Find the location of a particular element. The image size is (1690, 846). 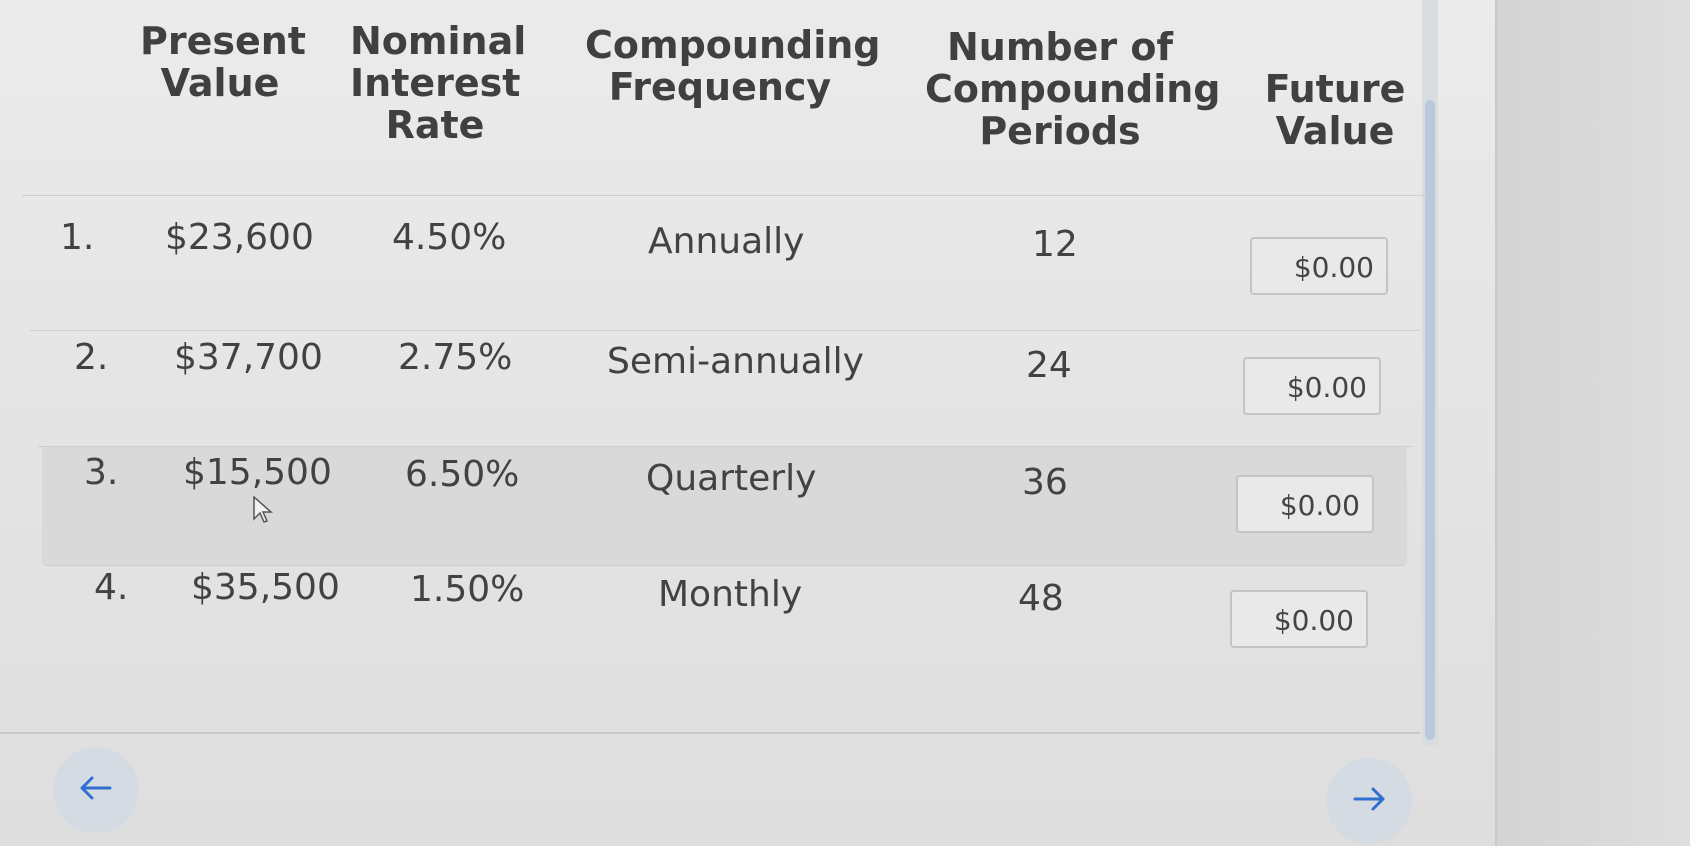

row-number: 2. is located at coordinates (91, 357).